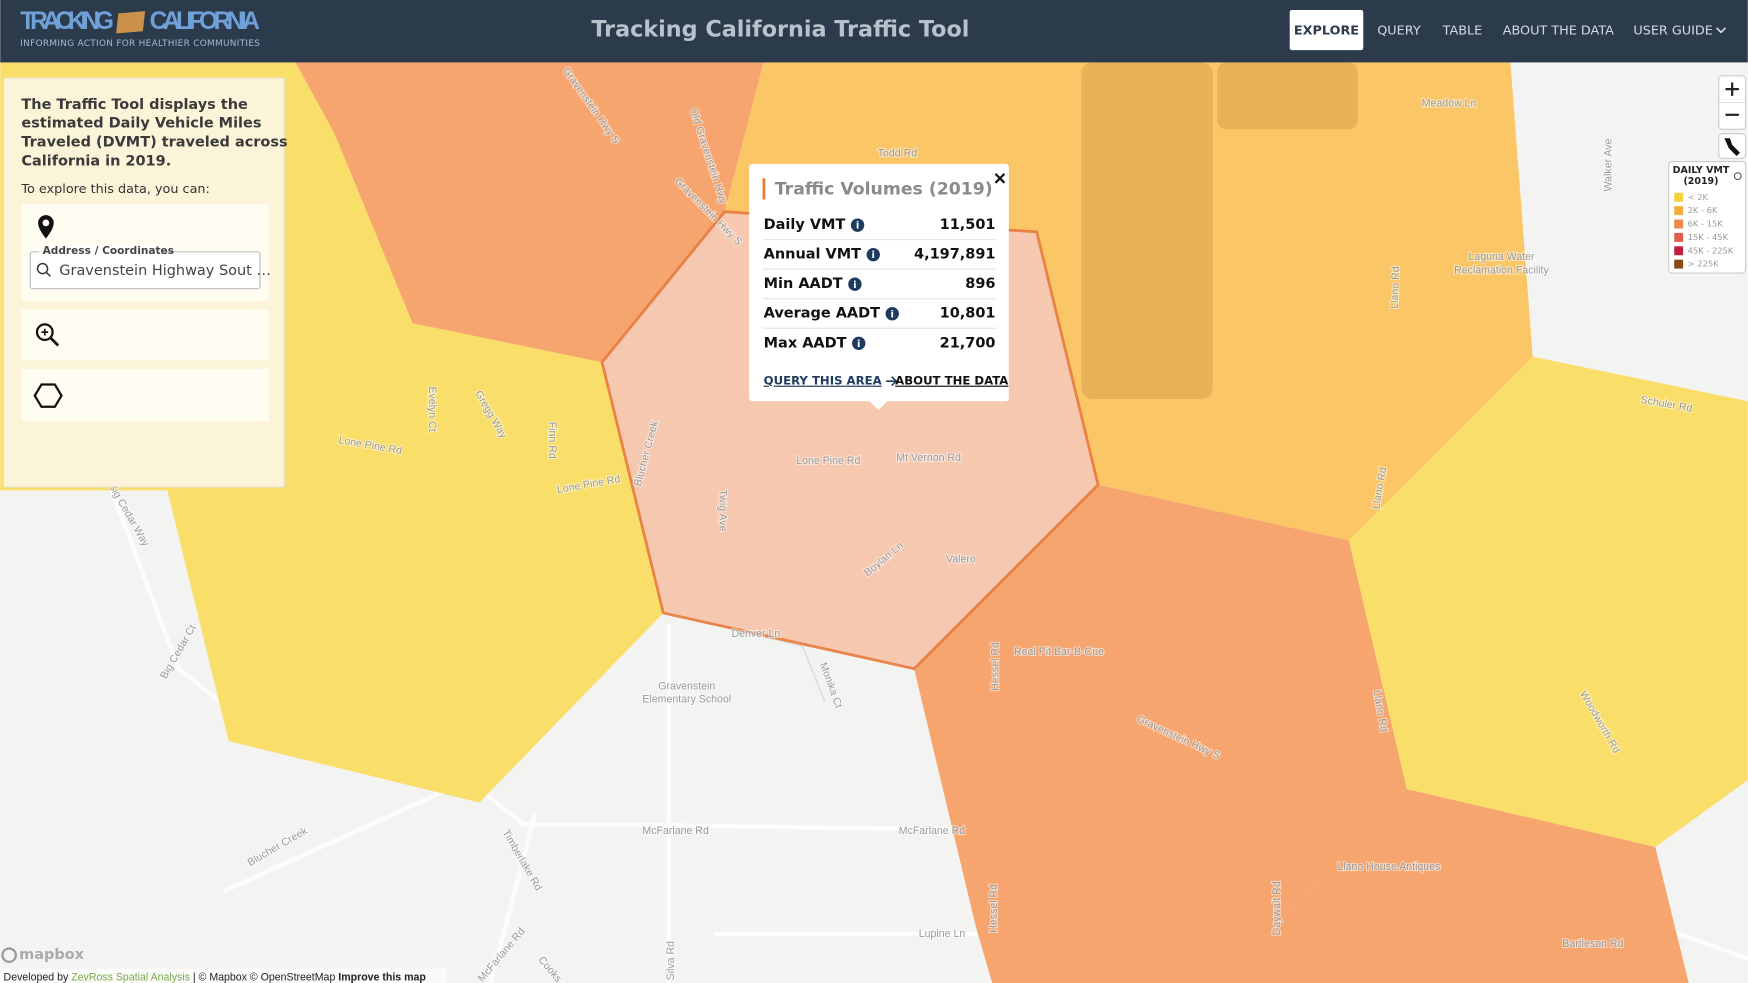 The height and width of the screenshot is (983, 1748). What do you see at coordinates (686, 700) in the screenshot?
I see `map-label: Elementary School` at bounding box center [686, 700].